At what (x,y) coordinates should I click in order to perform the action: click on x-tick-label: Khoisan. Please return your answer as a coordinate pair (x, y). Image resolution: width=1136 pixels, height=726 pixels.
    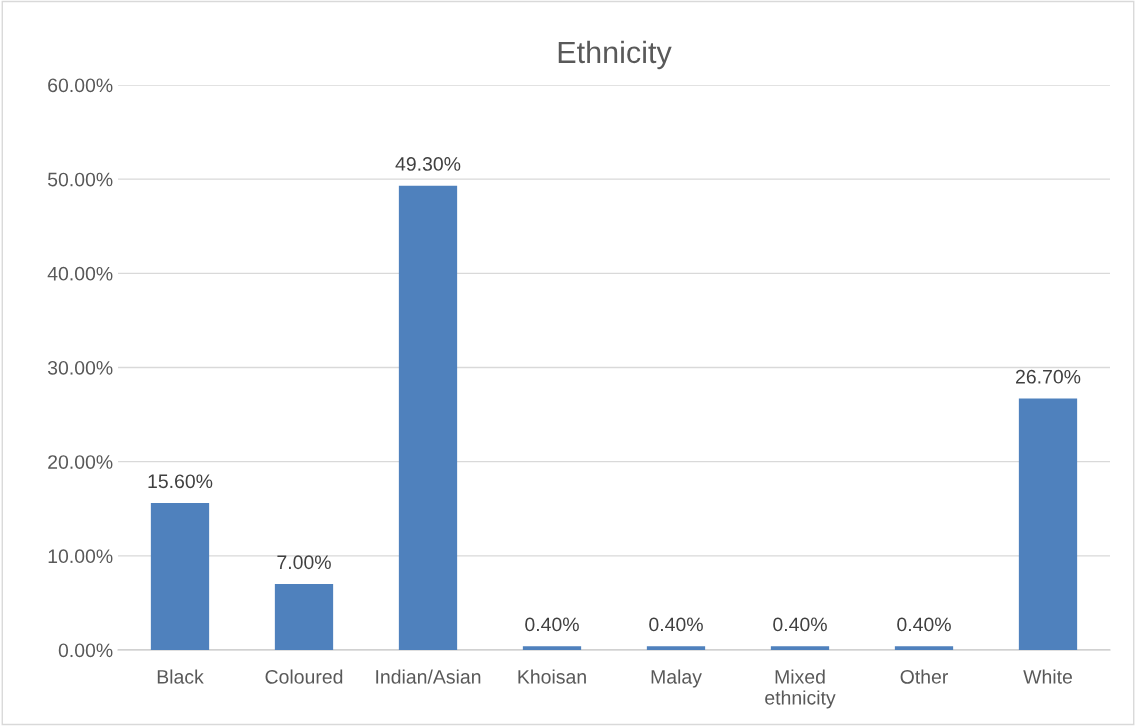
    Looking at the image, I should click on (552, 676).